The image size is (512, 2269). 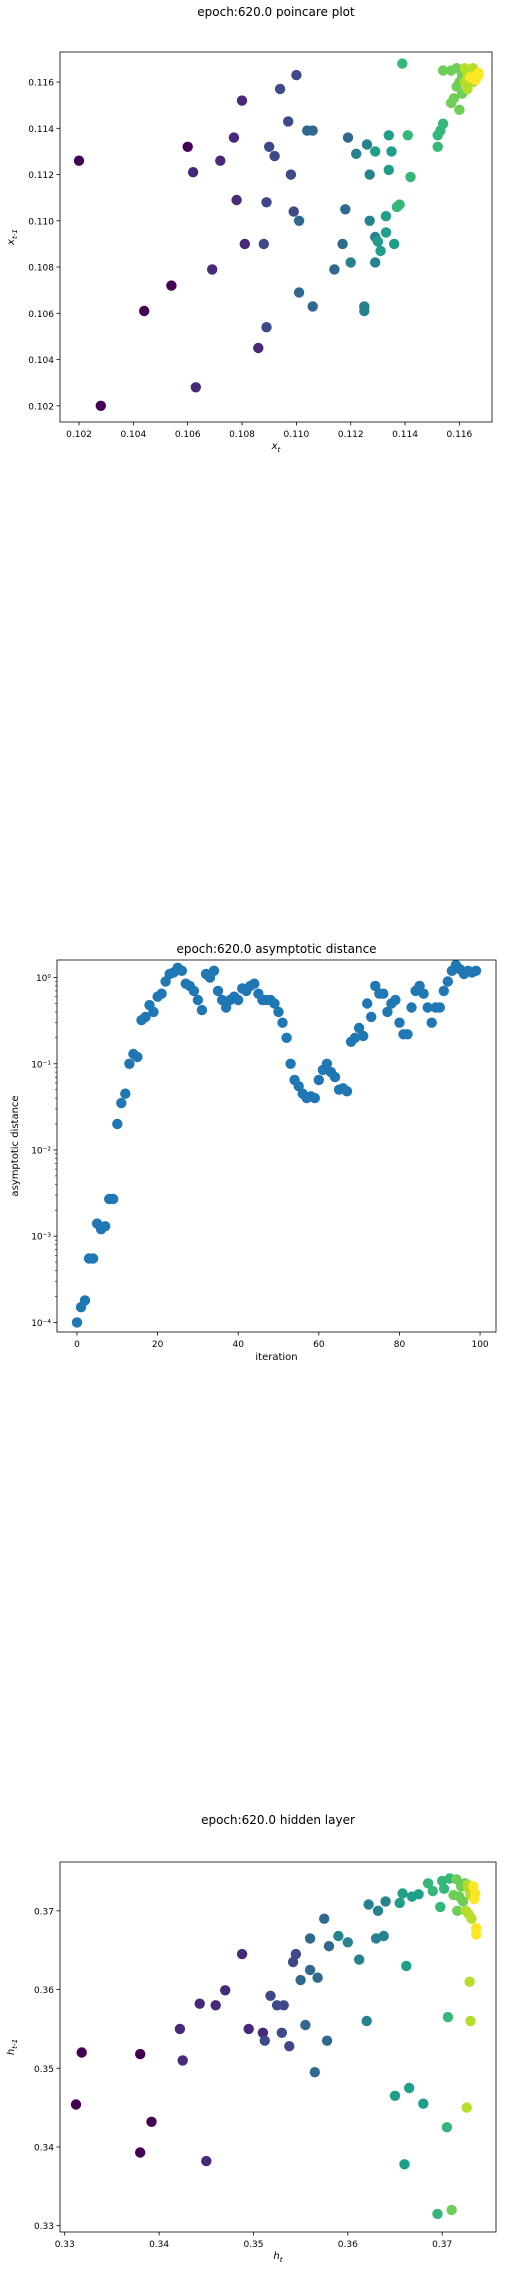 What do you see at coordinates (44, 1912) in the screenshot?
I see `y-tick-label: 0.37` at bounding box center [44, 1912].